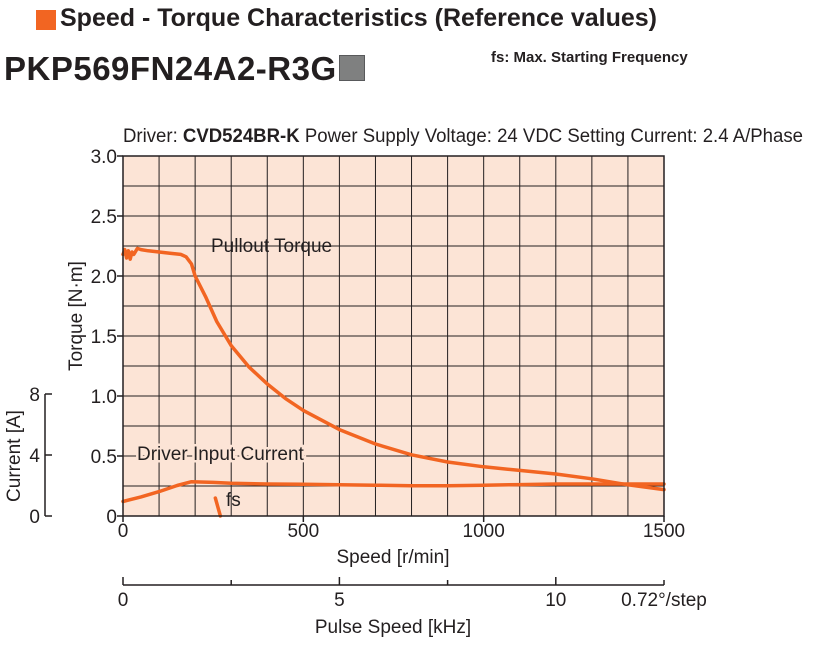 The image size is (830, 655). I want to click on subtitle-driver-model: CVD524BR-K, so click(241, 136).